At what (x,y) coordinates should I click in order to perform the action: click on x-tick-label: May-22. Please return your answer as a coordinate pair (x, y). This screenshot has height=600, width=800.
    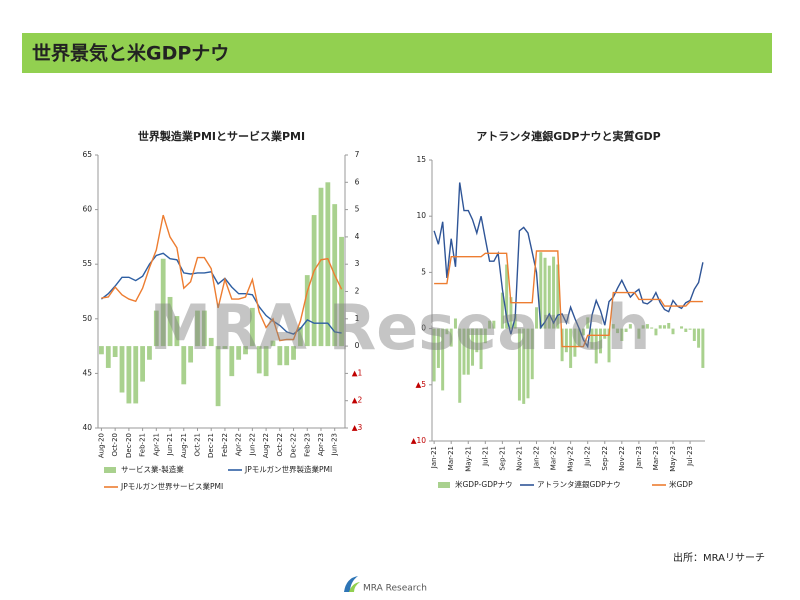
    Looking at the image, I should click on (571, 459).